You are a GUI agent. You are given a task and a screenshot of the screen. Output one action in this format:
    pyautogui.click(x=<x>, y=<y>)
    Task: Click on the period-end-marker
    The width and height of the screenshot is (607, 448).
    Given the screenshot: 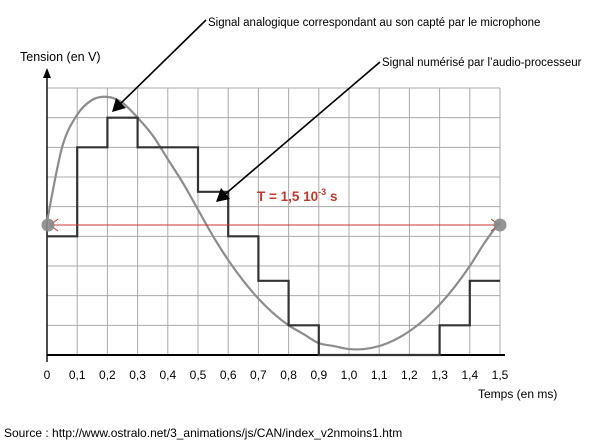 What is the action you would take?
    pyautogui.click(x=500, y=225)
    